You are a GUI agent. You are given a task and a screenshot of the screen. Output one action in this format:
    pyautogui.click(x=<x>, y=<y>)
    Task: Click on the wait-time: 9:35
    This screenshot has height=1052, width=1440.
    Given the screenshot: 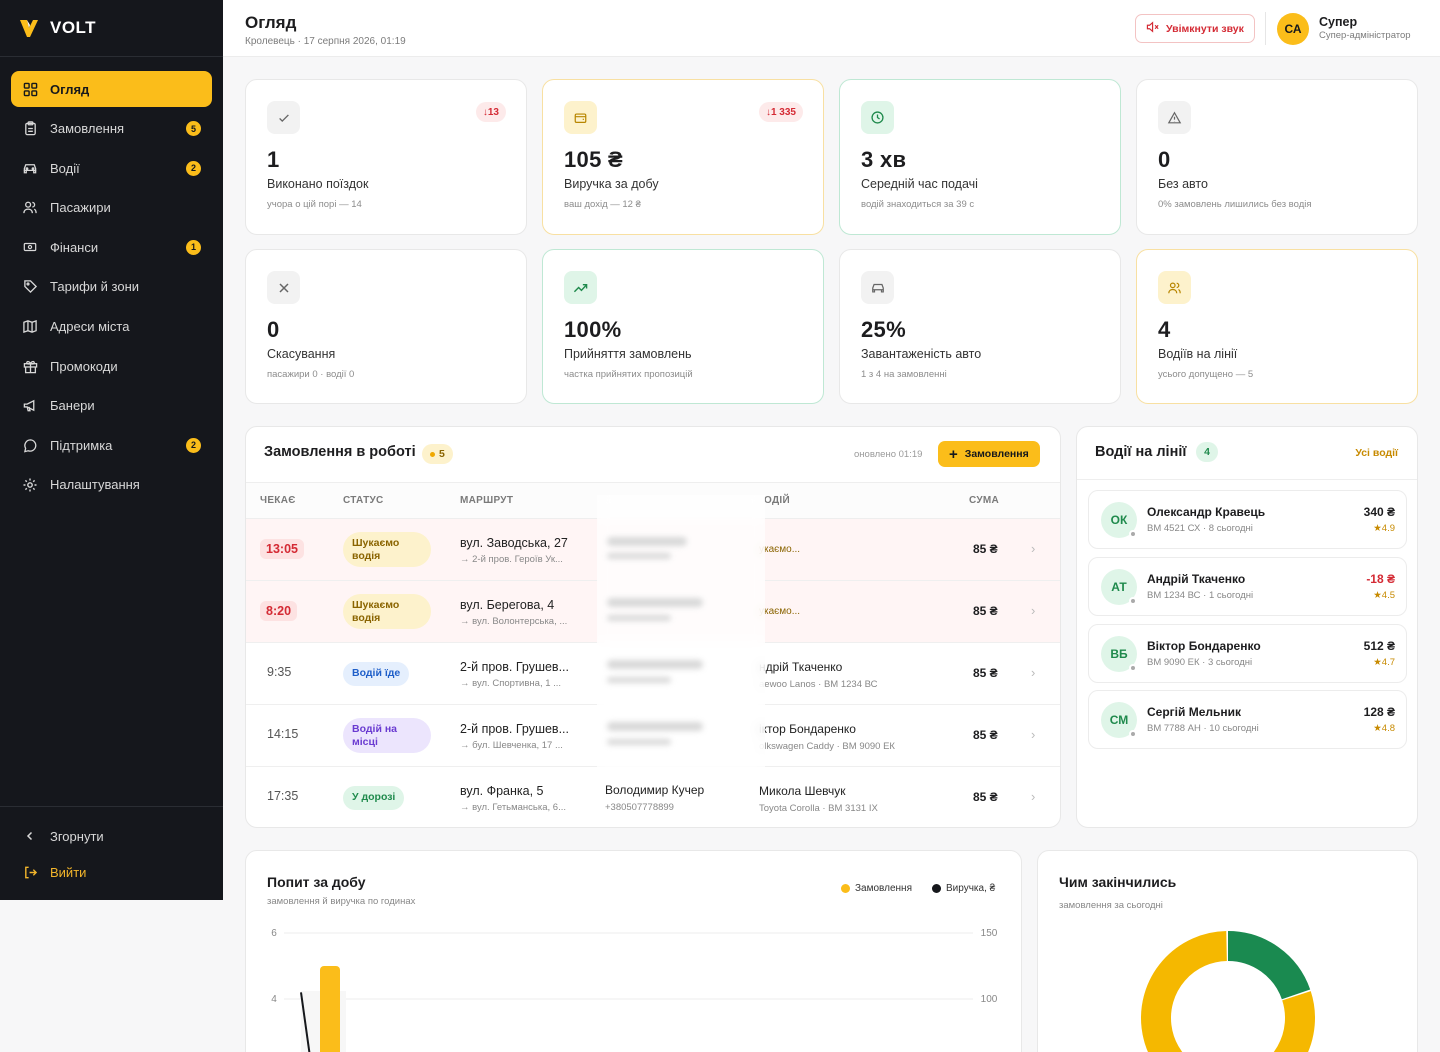 What is the action you would take?
    pyautogui.click(x=279, y=672)
    